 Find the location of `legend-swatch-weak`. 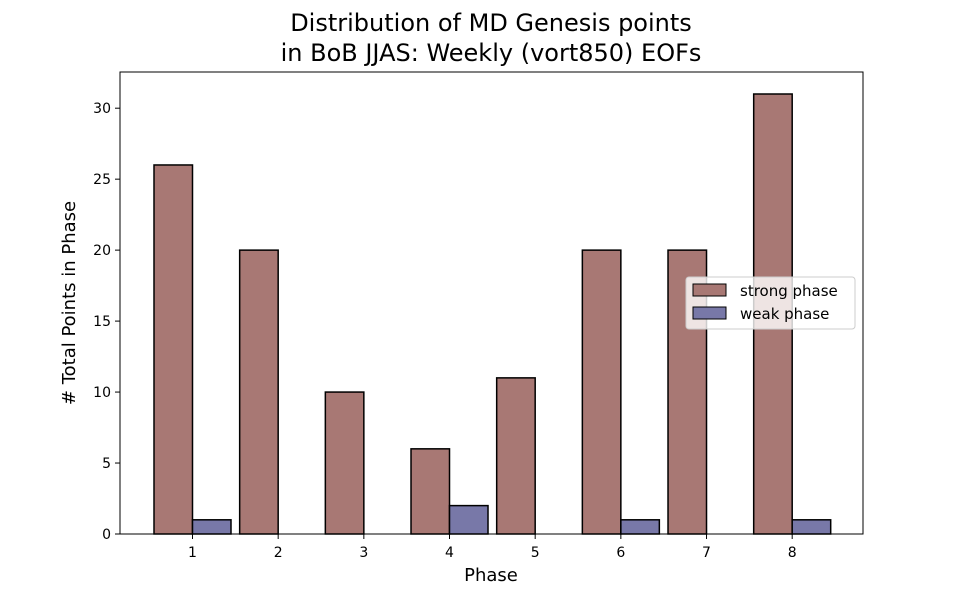

legend-swatch-weak is located at coordinates (709, 313).